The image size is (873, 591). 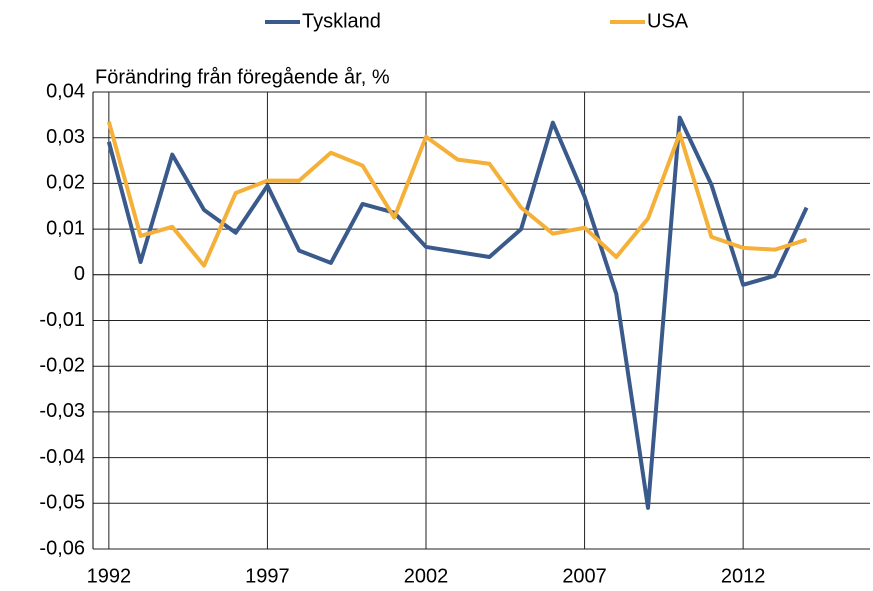 What do you see at coordinates (109, 576) in the screenshot?
I see `x-tick-label: 1992` at bounding box center [109, 576].